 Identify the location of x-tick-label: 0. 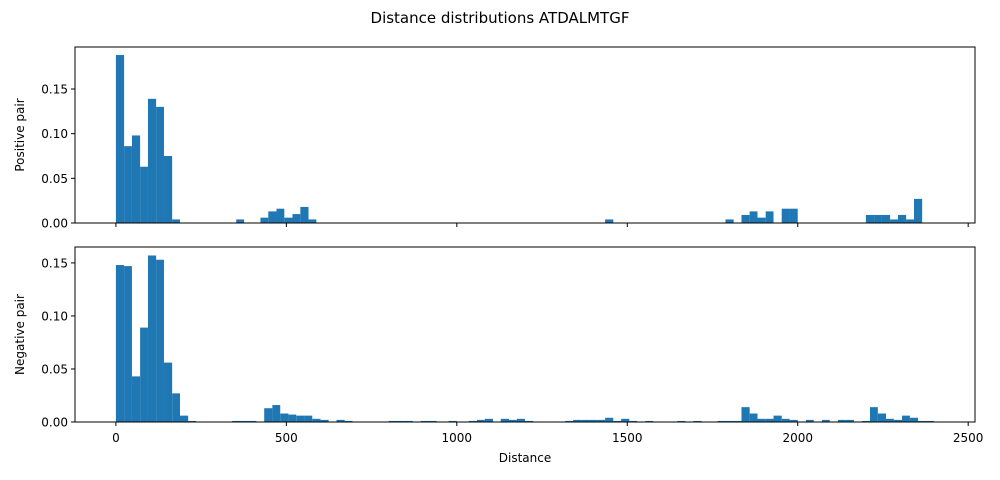
(116, 438).